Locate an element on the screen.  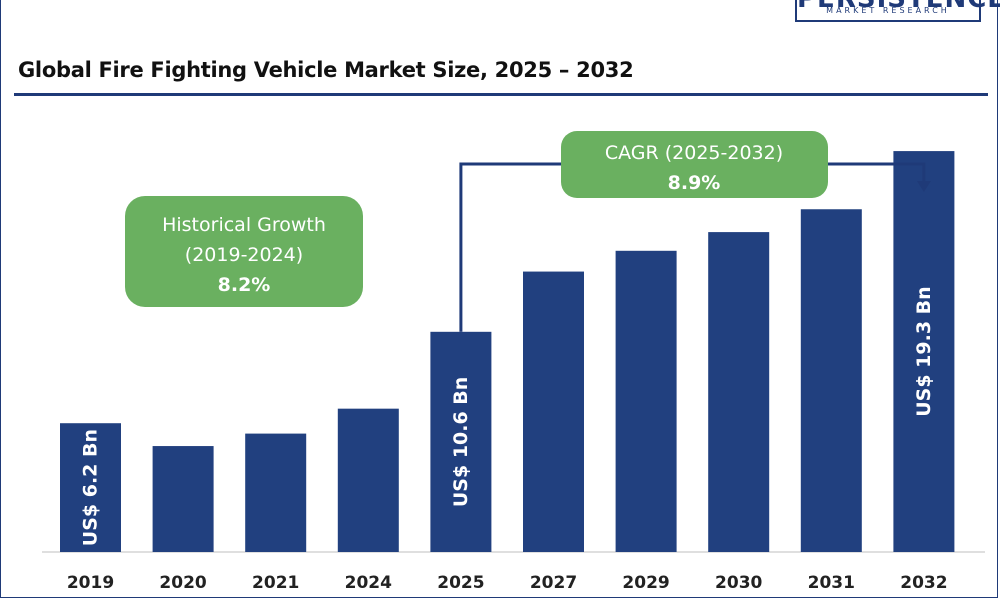
brand-logo: PERSISTENCE MARKET RESEARCH is located at coordinates (897, 11).